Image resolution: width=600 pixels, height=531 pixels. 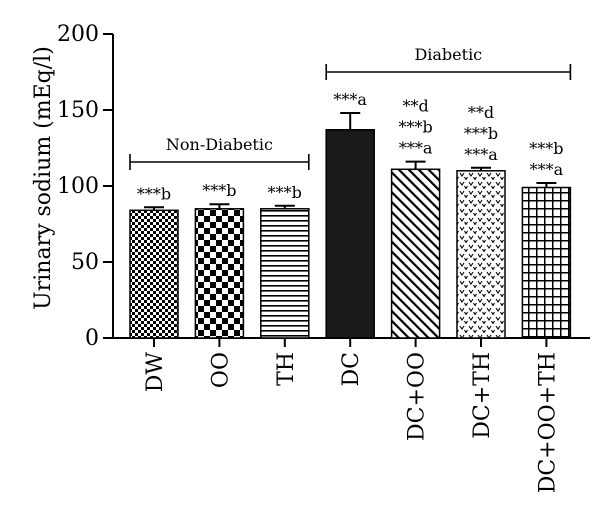 What do you see at coordinates (154, 274) in the screenshot?
I see `bar-dw` at bounding box center [154, 274].